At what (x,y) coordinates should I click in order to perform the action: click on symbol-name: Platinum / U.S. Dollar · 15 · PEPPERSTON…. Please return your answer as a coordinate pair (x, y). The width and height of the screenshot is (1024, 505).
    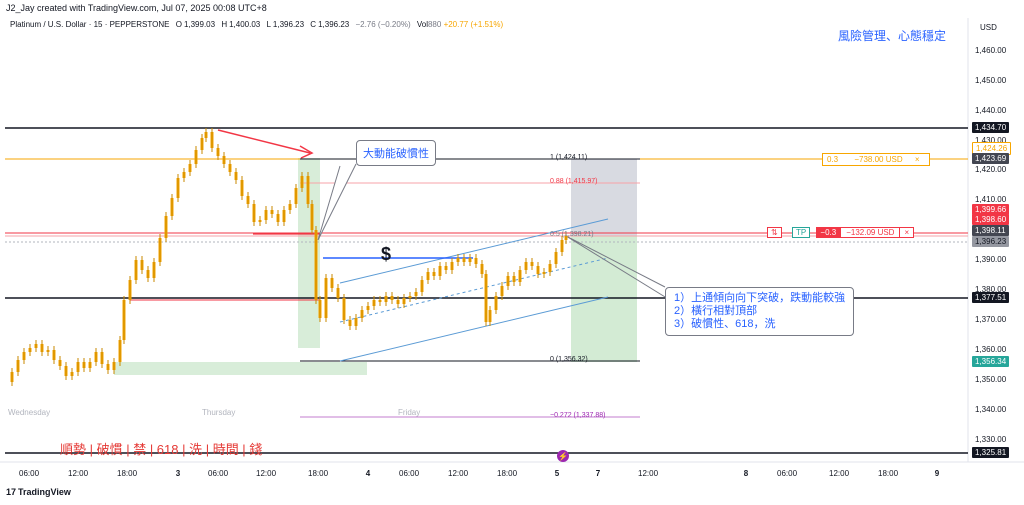
    Looking at the image, I should click on (90, 24).